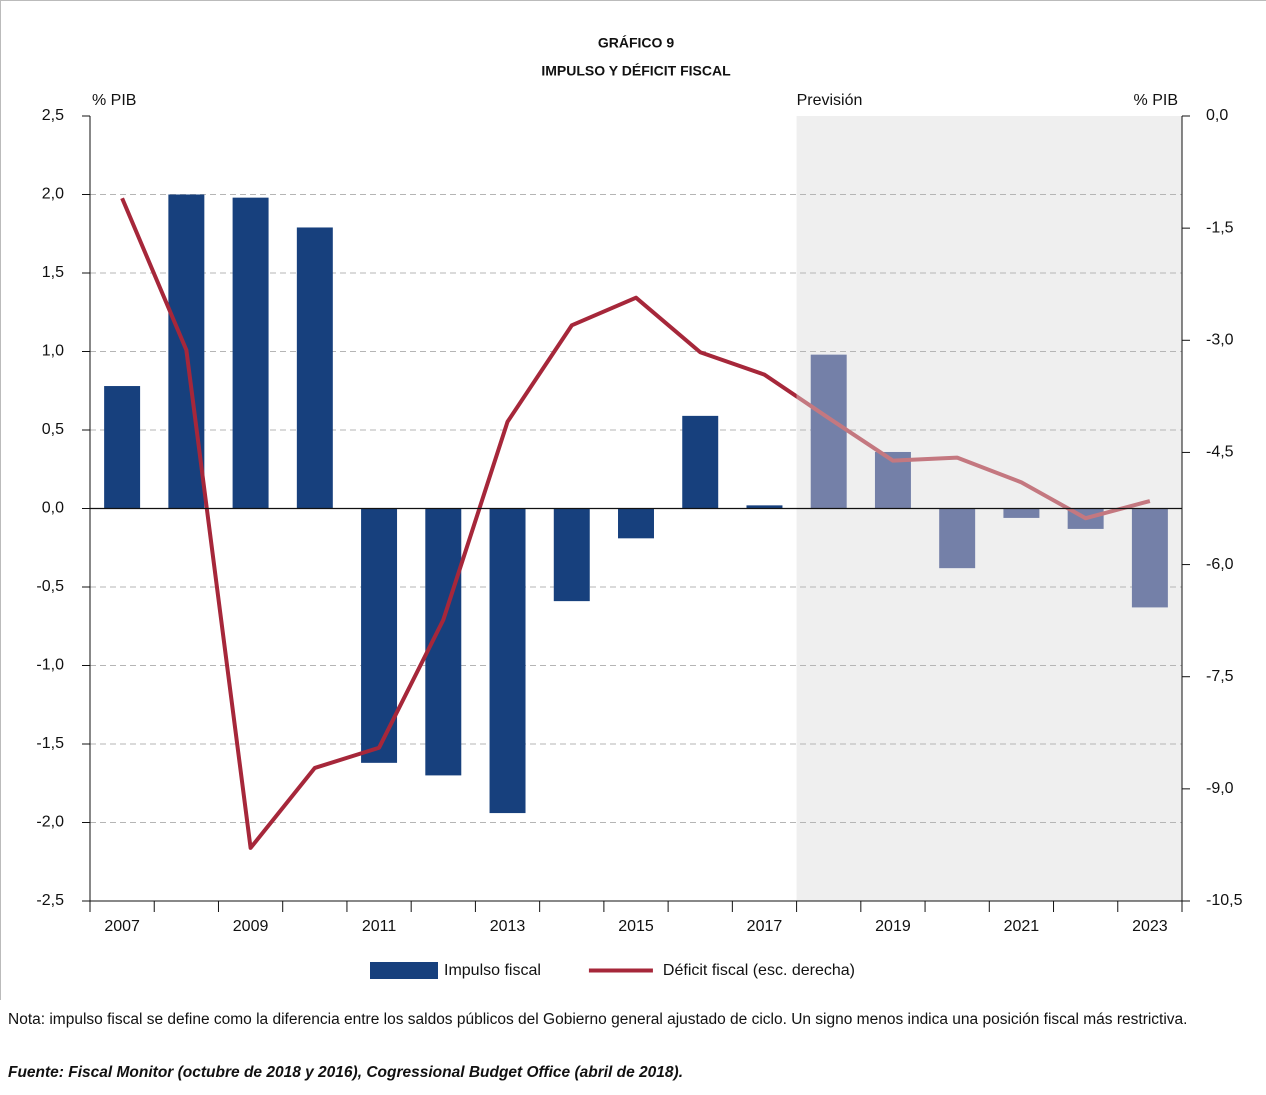 Image resolution: width=1266 pixels, height=1095 pixels. What do you see at coordinates (1220, 676) in the screenshot?
I see `y2-tick-label: -7,5` at bounding box center [1220, 676].